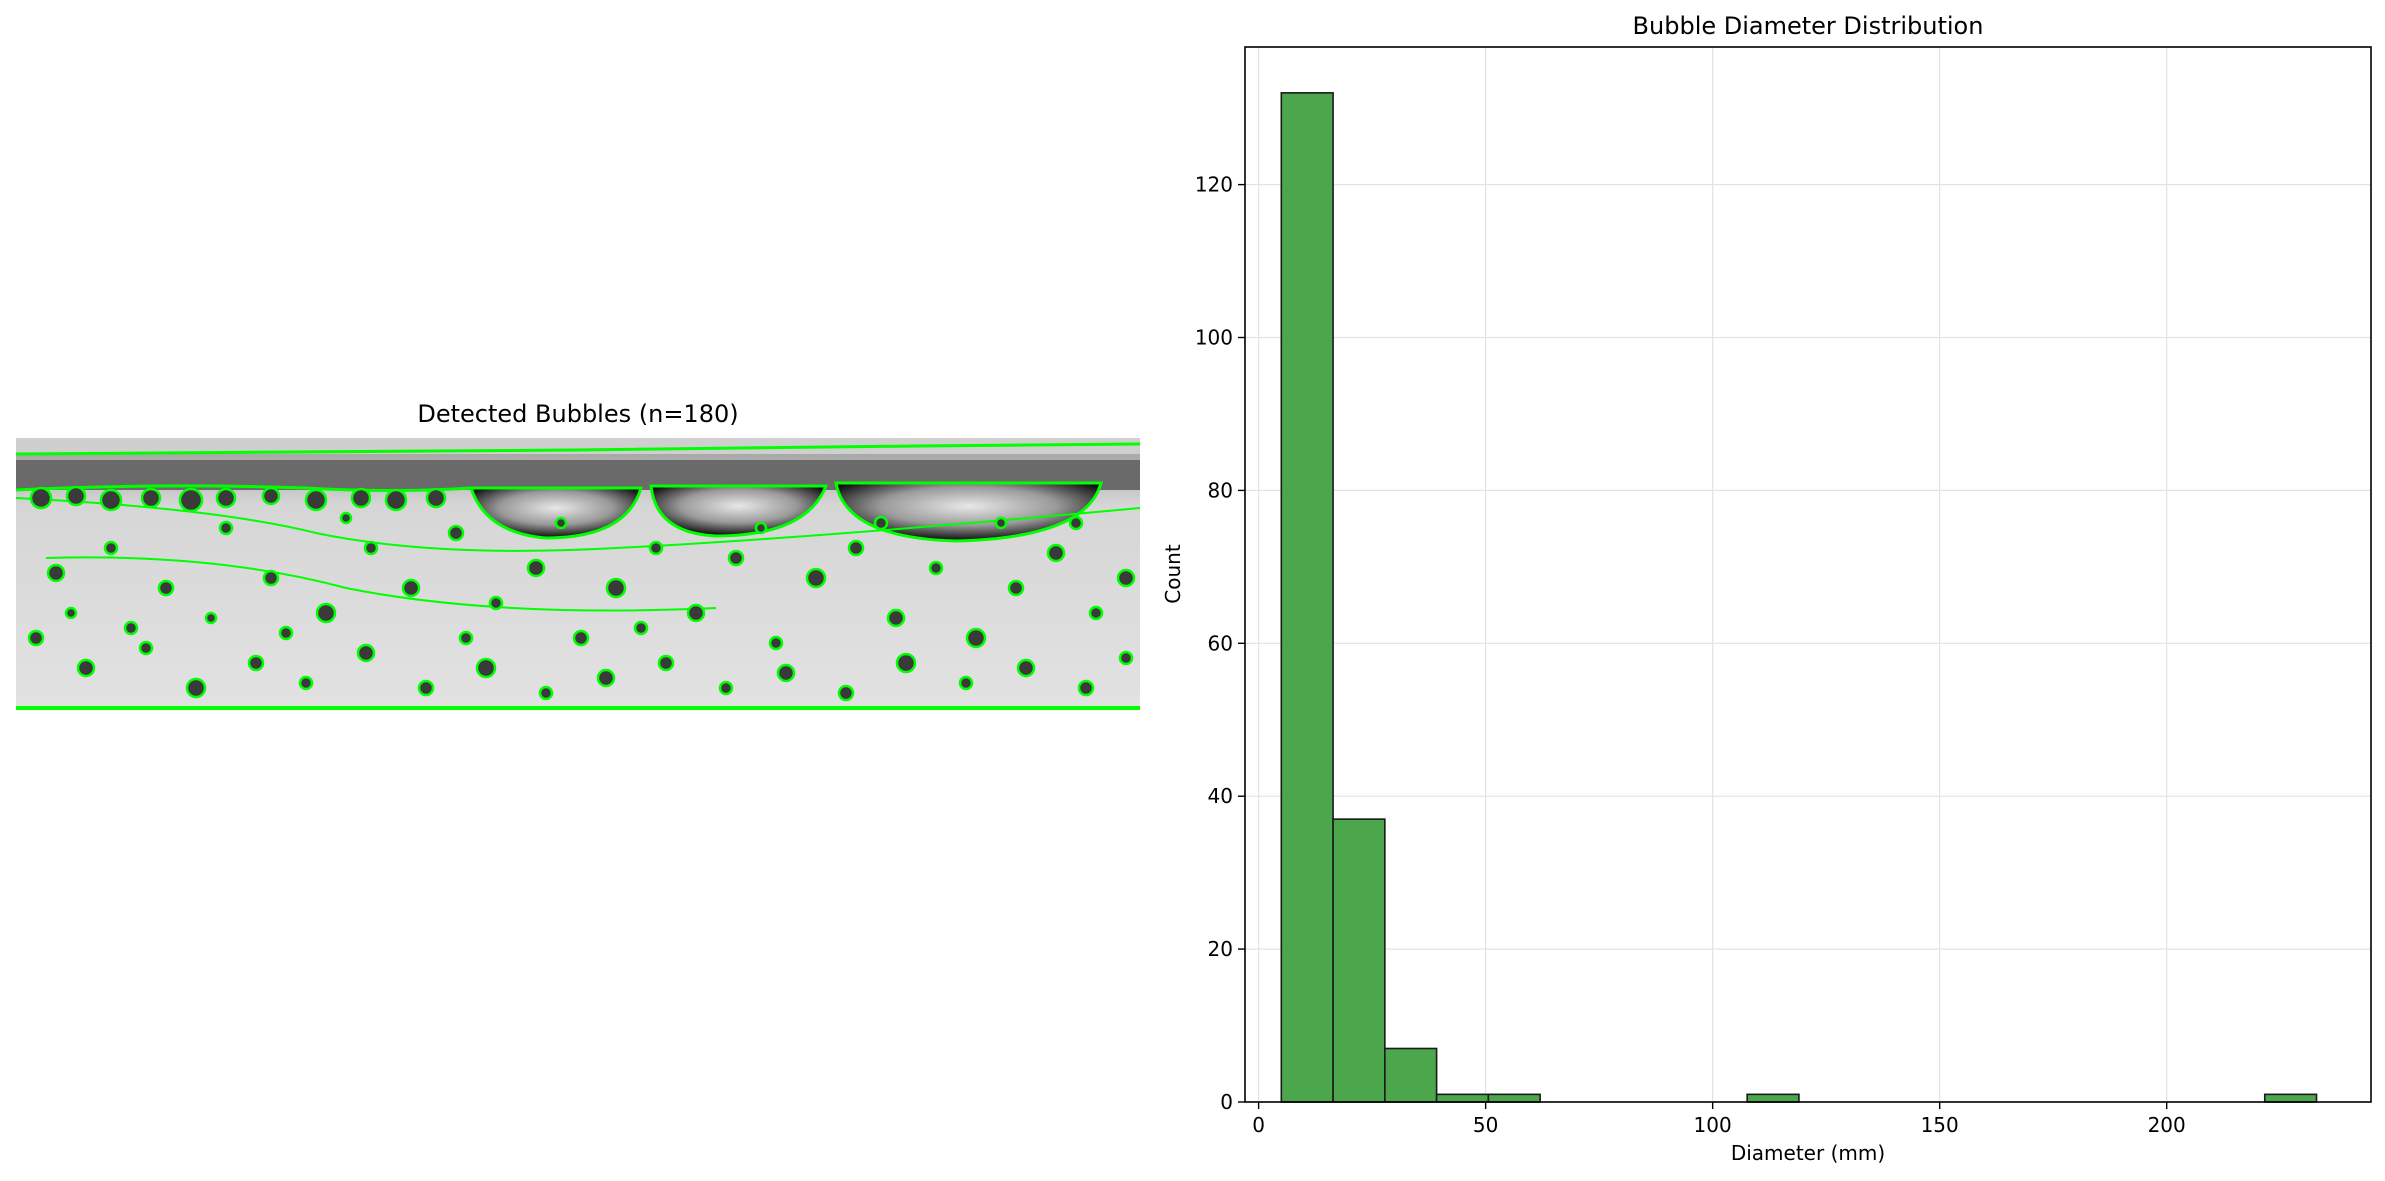 The width and height of the screenshot is (2385, 1181). Describe the element at coordinates (1214, 338) in the screenshot. I see `y-tick-label: 100` at that location.